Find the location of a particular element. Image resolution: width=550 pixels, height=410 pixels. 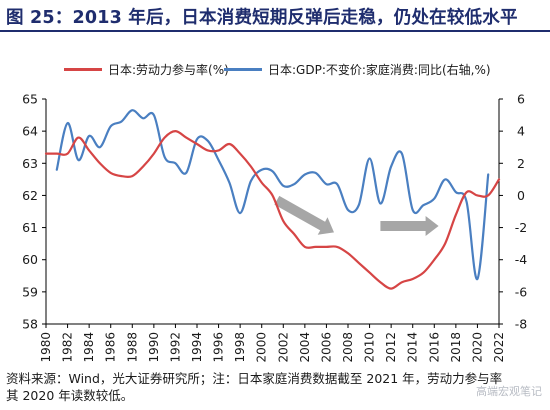

right-axis-tick-label: 0 is located at coordinates (521, 195).